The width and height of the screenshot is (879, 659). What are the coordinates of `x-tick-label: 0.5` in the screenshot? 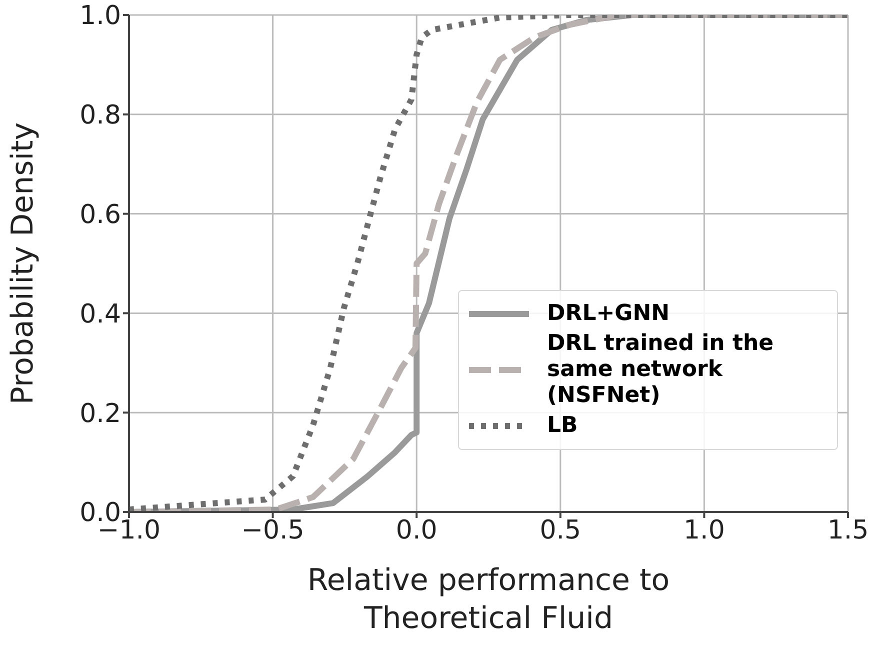 It's located at (561, 530).